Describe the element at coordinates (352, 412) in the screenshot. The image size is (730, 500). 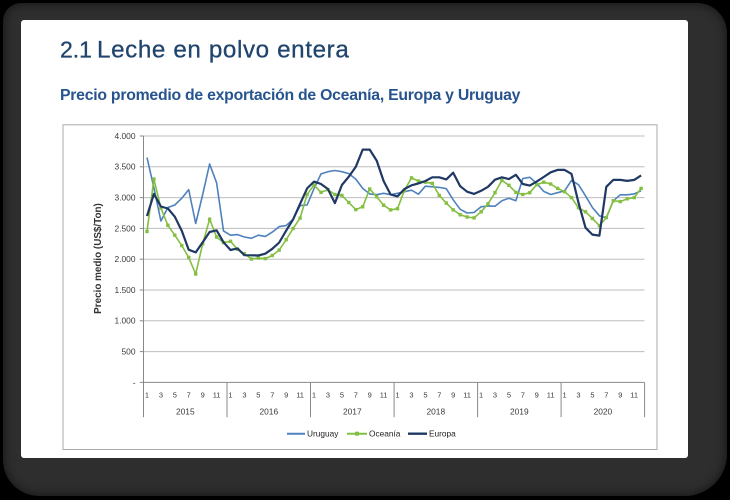
I see `svg-text: 2017` at that location.